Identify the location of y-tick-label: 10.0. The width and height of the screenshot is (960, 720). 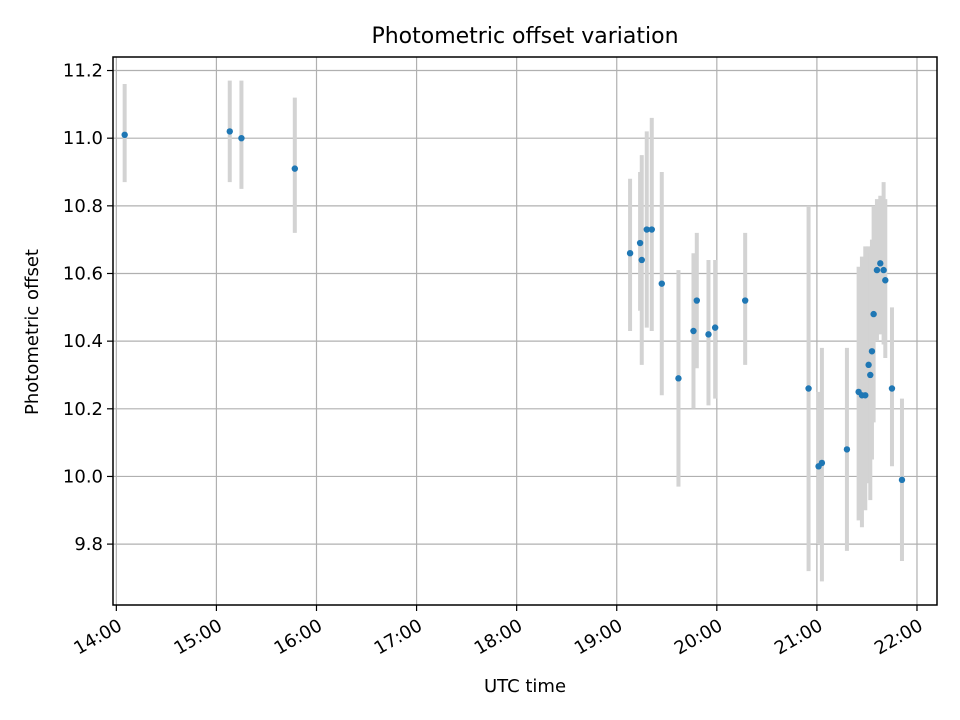
(83, 476).